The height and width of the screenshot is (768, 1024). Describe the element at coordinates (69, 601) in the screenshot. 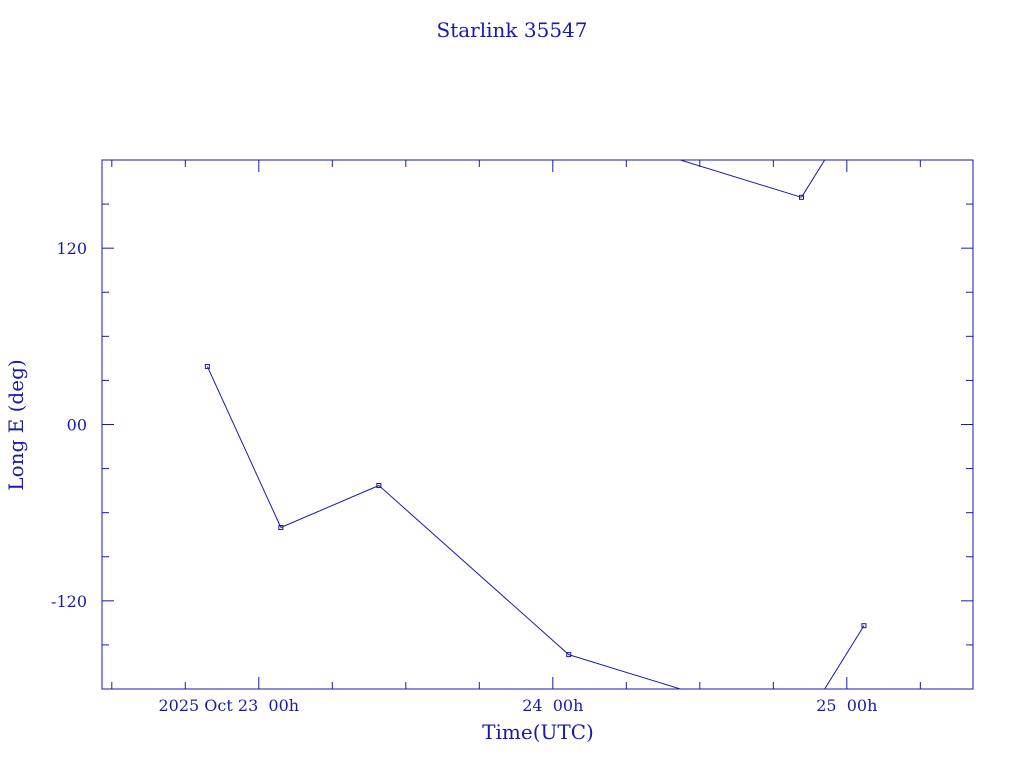

I see `y-tick-label: -120` at that location.